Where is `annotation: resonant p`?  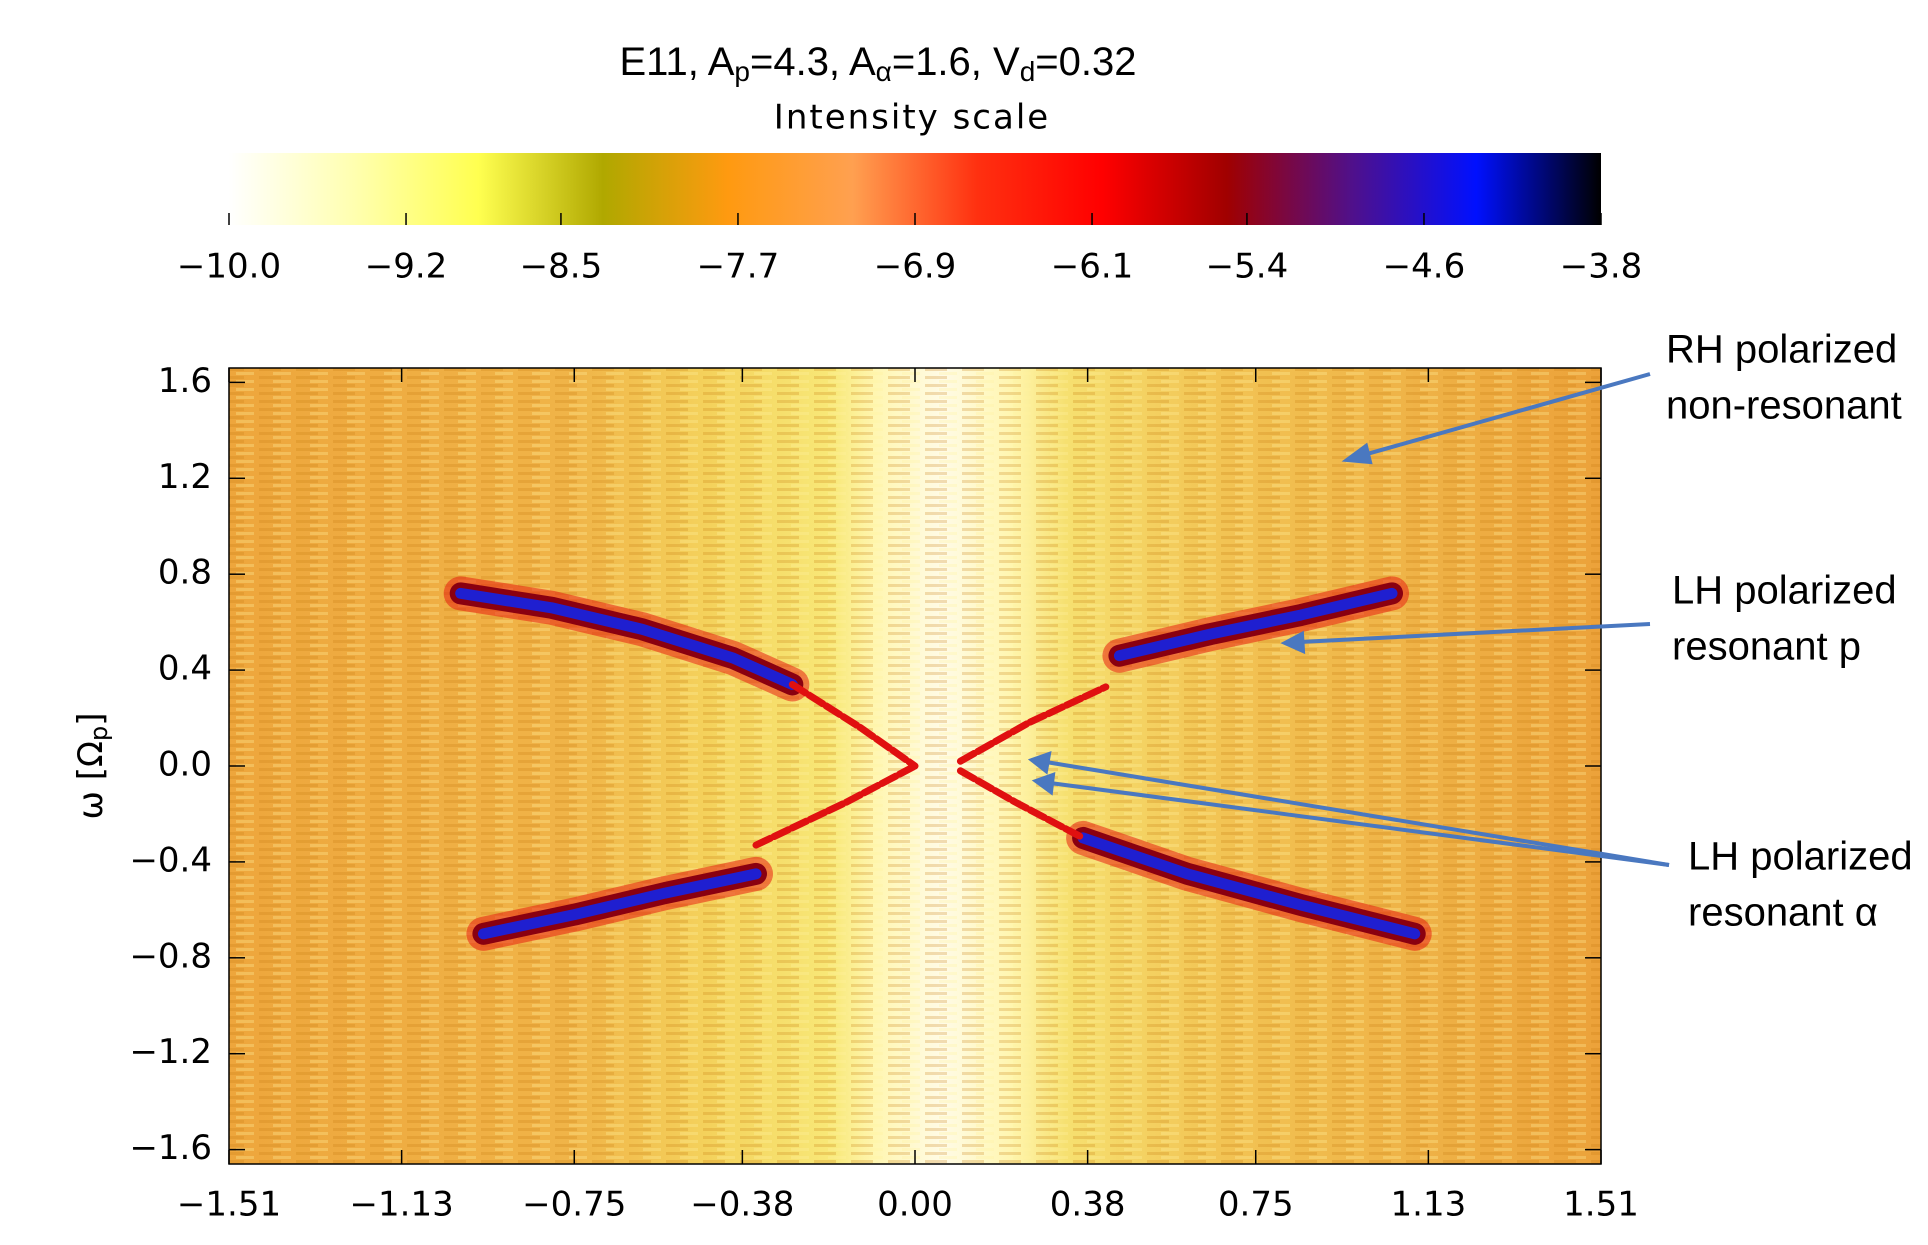 annotation: resonant p is located at coordinates (1766, 647).